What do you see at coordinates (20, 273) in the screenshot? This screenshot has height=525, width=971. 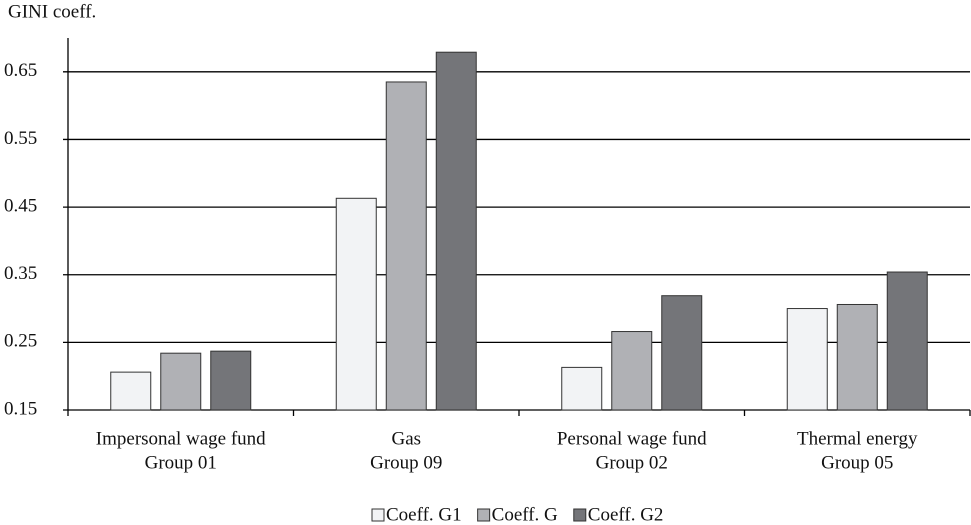 I see `y-tick-label: 0.35` at bounding box center [20, 273].